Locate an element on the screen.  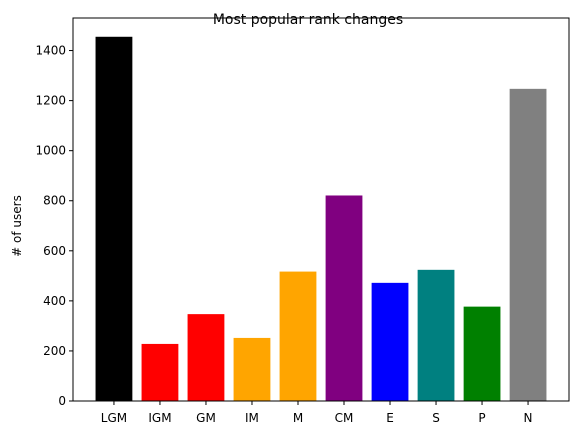
y-tick-label: 1000 is located at coordinates (50, 151).